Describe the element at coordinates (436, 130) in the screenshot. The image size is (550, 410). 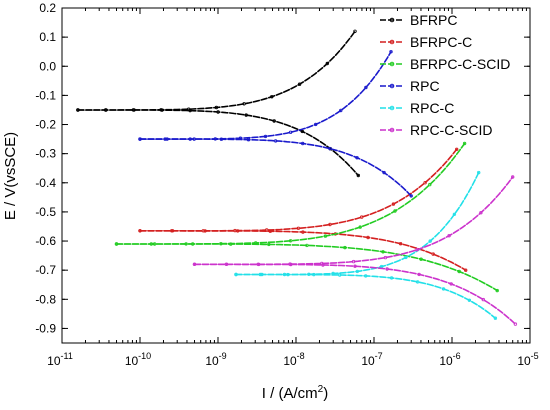
I see `legend-item-rpc-c-scid: RPC-C-SCID` at that location.